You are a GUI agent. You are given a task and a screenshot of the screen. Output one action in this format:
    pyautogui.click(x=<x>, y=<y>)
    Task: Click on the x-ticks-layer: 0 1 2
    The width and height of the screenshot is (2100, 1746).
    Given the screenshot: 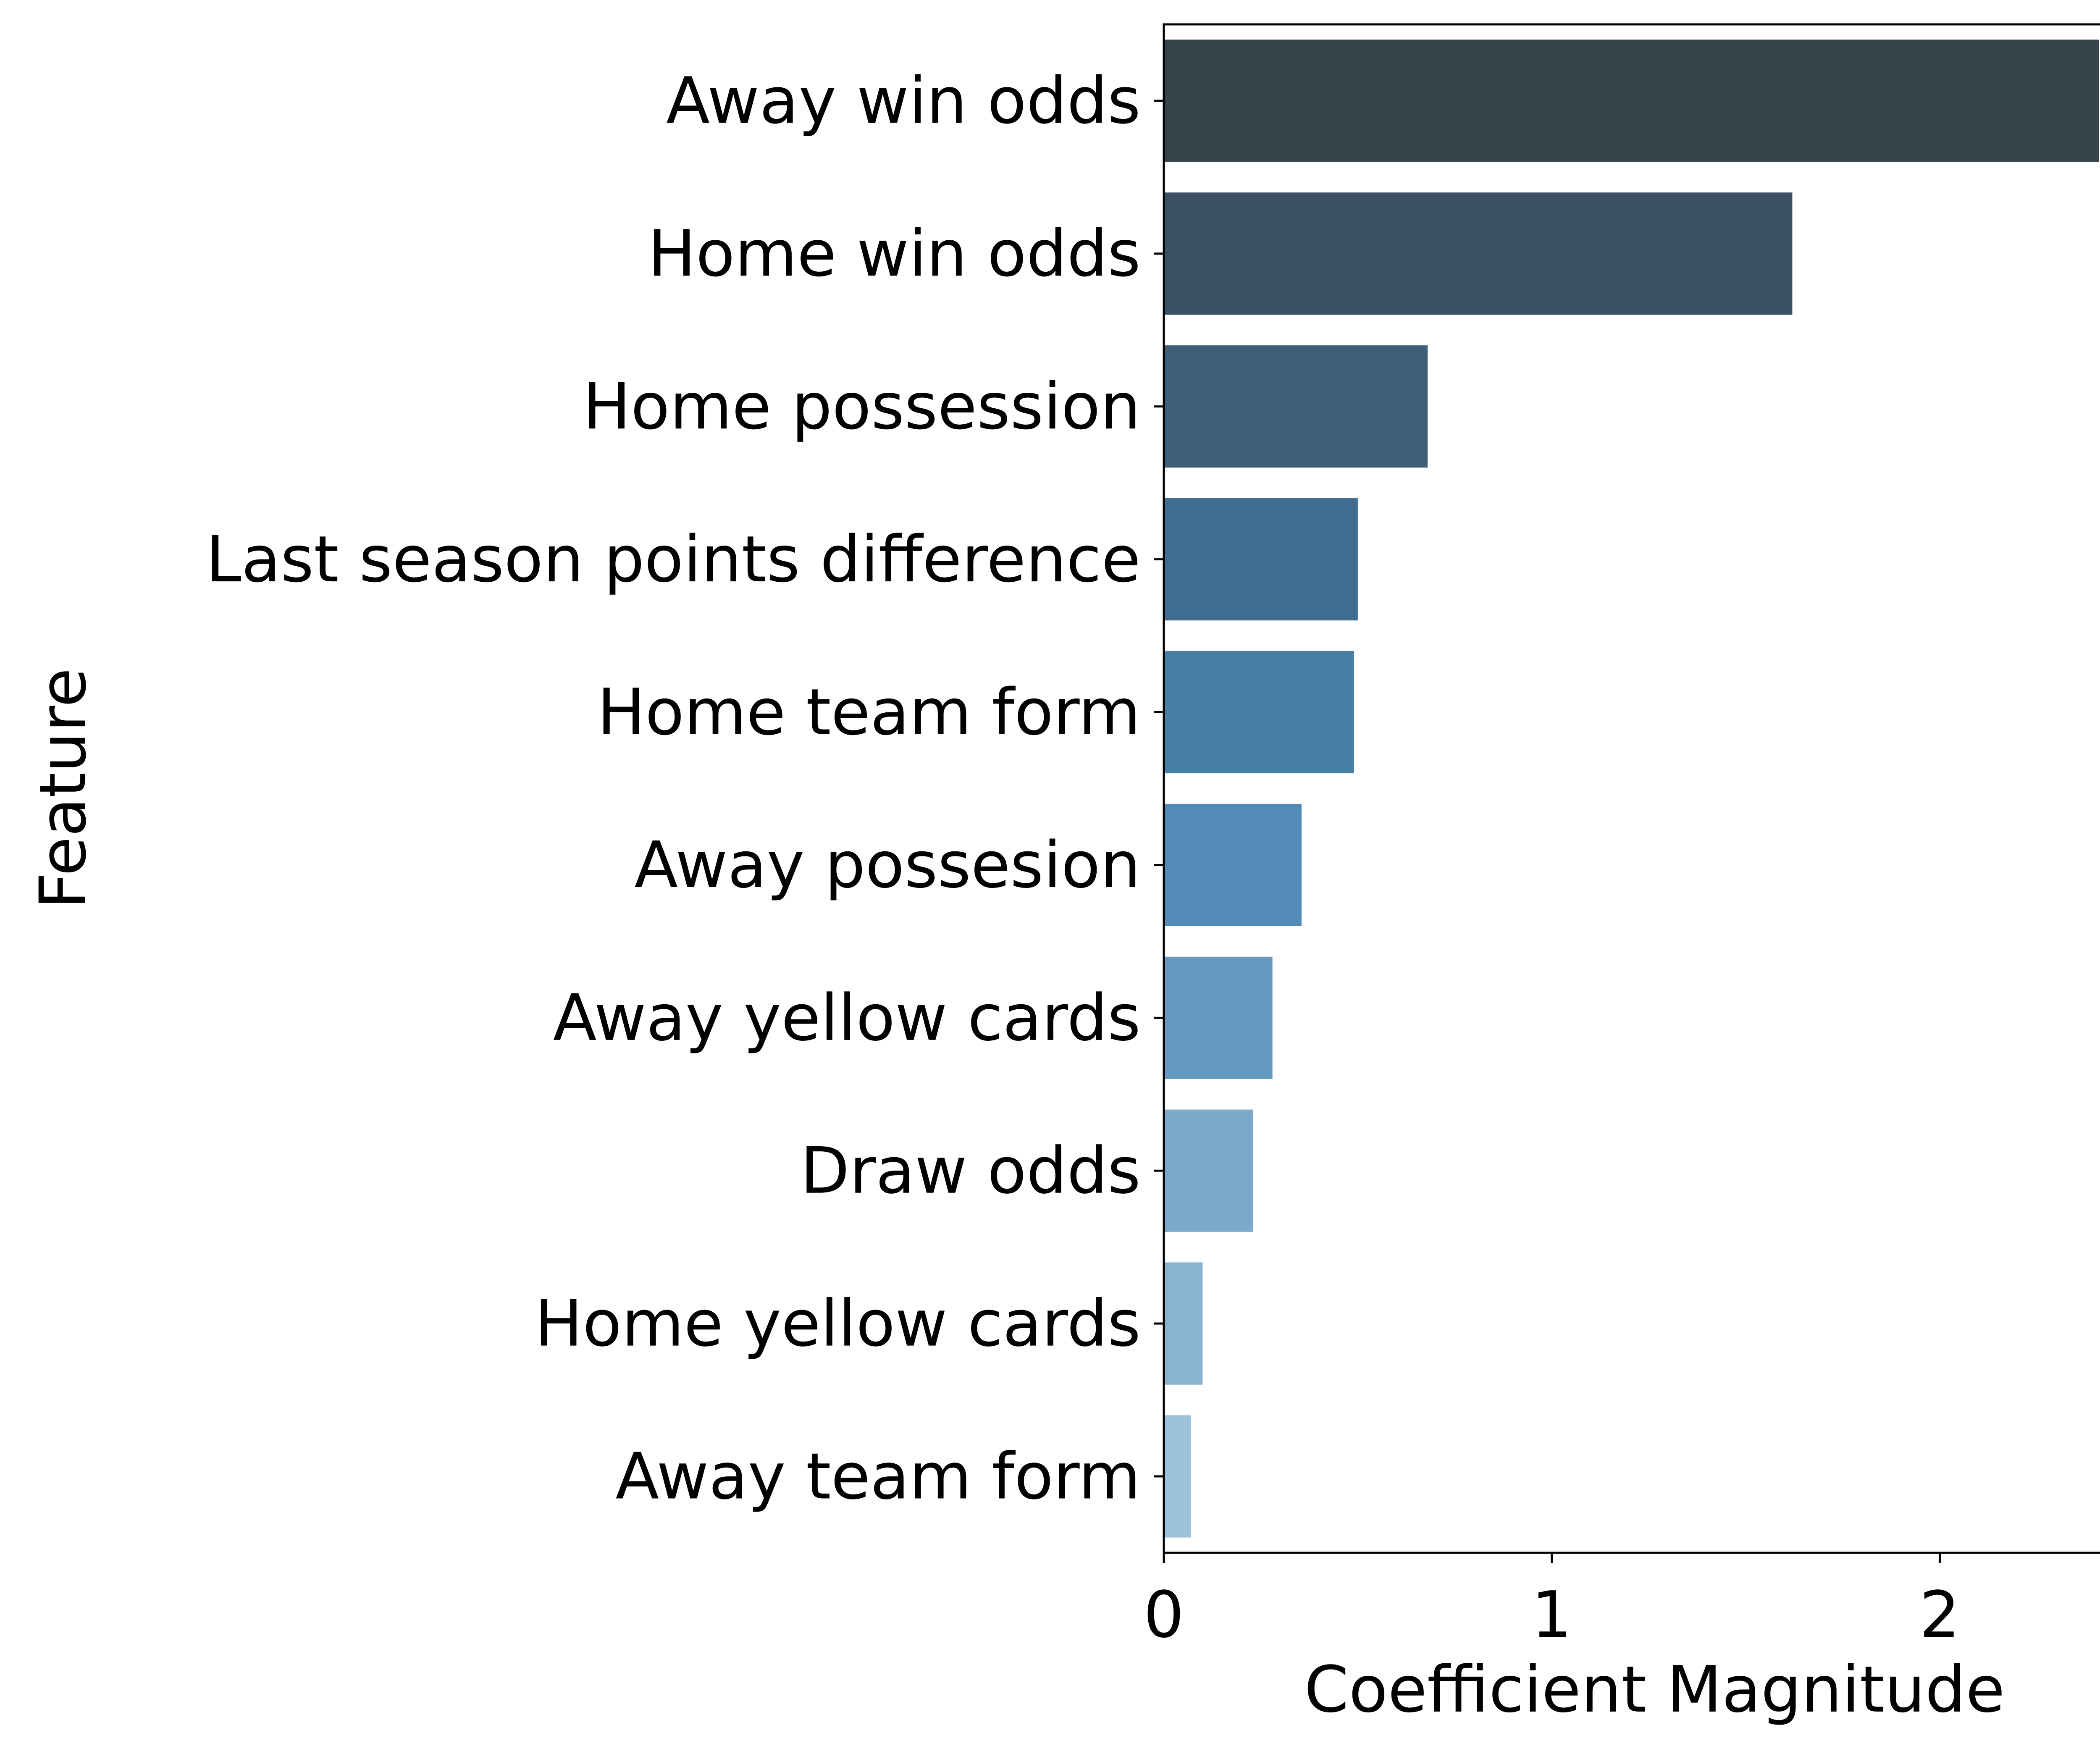 What is the action you would take?
    pyautogui.click(x=1552, y=1602)
    